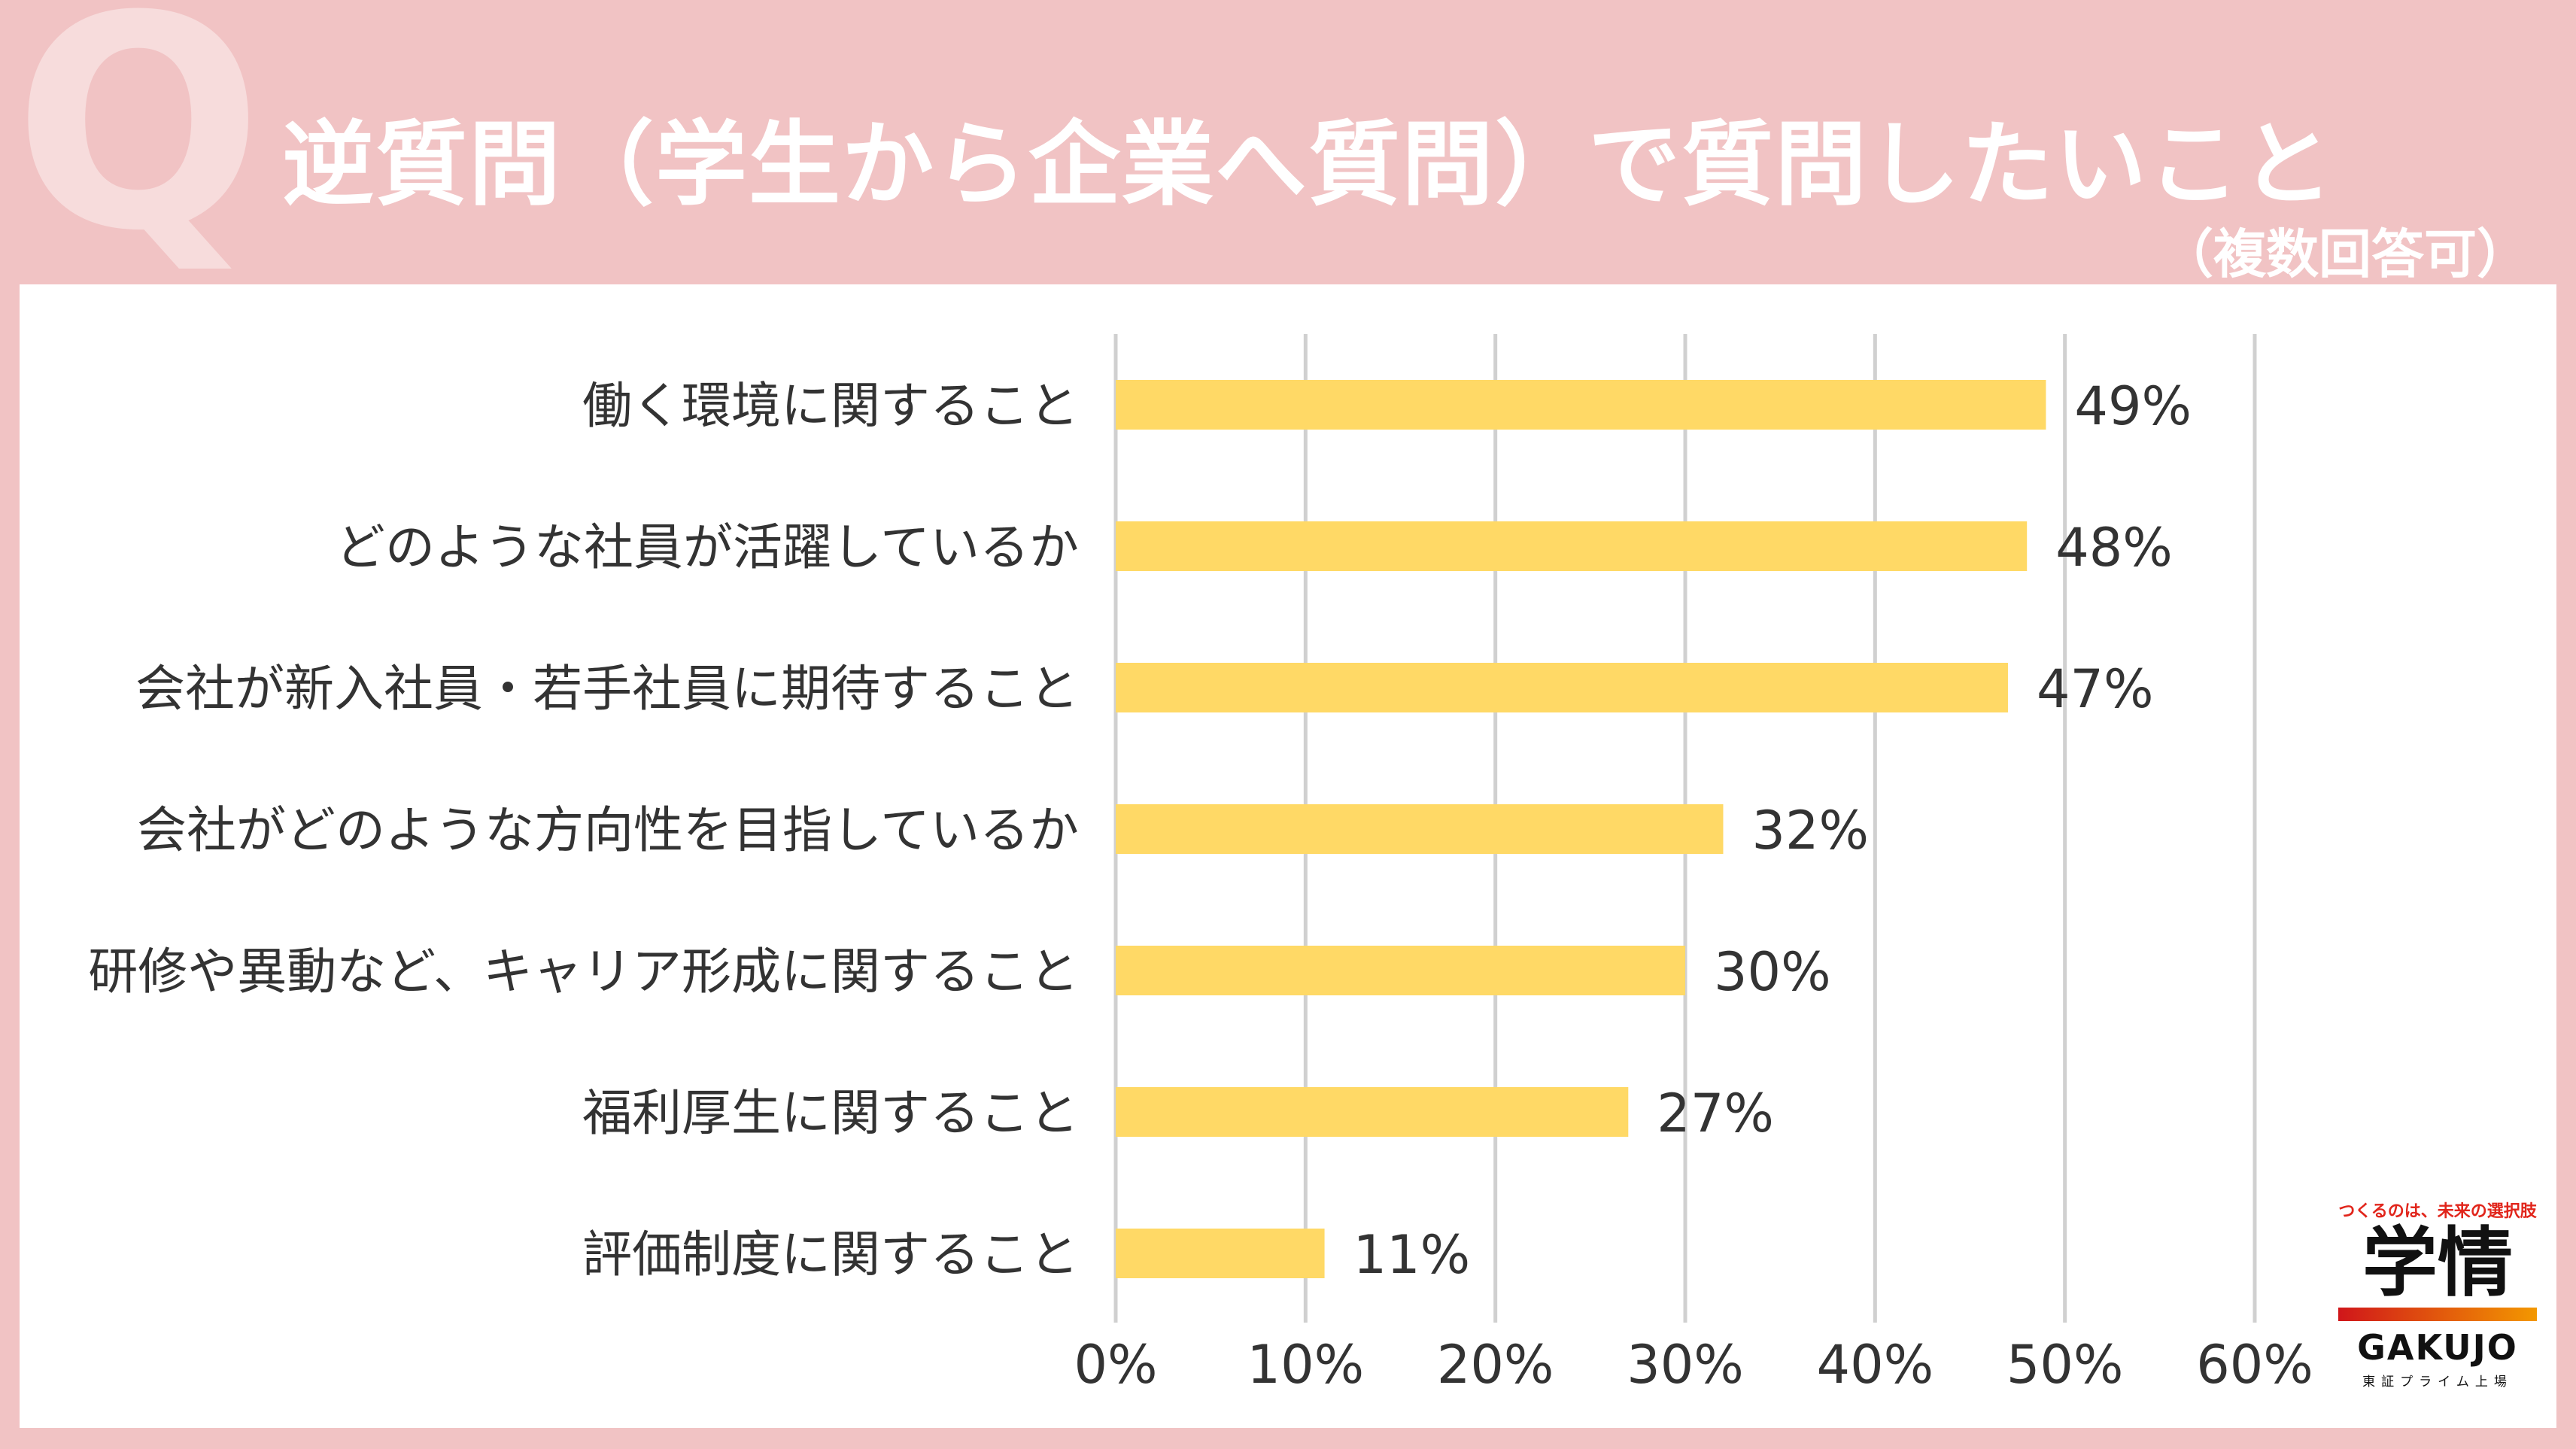 The image size is (2576, 1449). Describe the element at coordinates (2254, 1365) in the screenshot. I see `x-tick-label-60: 60%` at that location.